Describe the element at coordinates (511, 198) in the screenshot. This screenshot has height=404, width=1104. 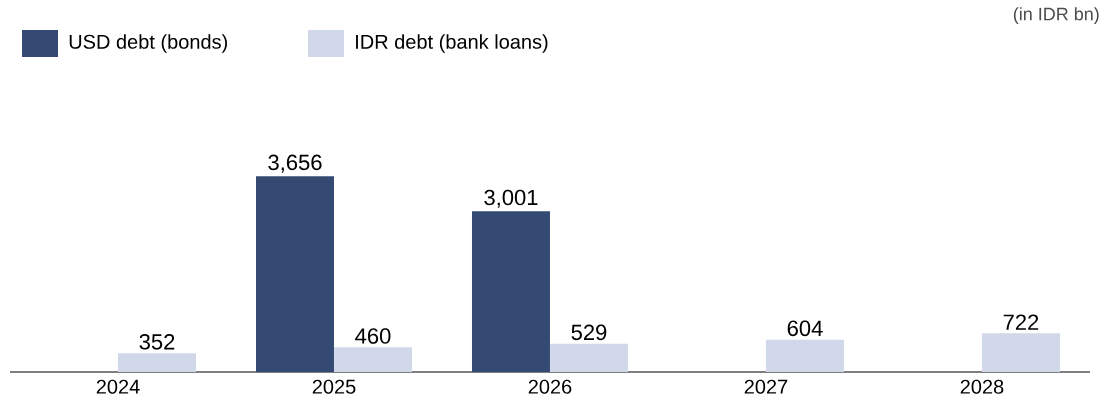
I see `data-label: 3,001` at that location.